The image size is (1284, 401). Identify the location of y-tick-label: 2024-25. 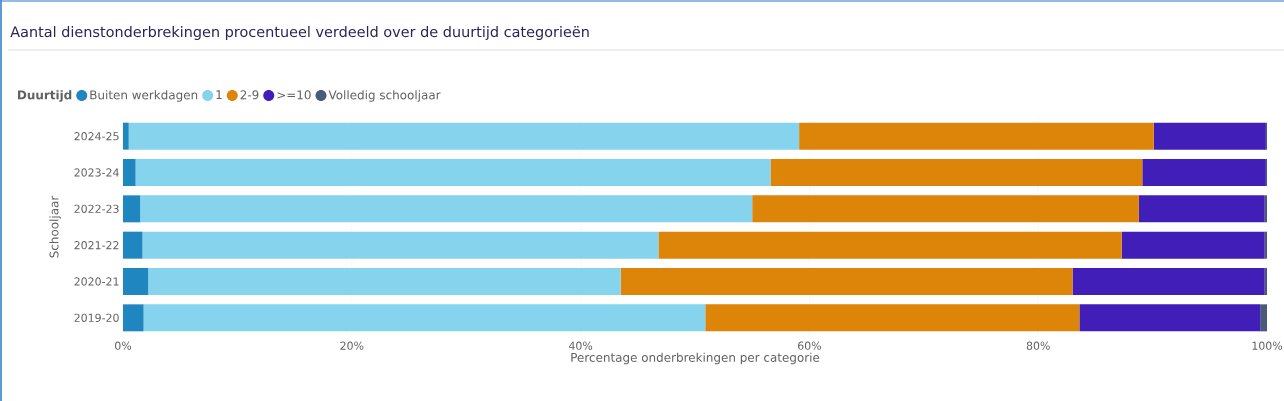
(96, 136).